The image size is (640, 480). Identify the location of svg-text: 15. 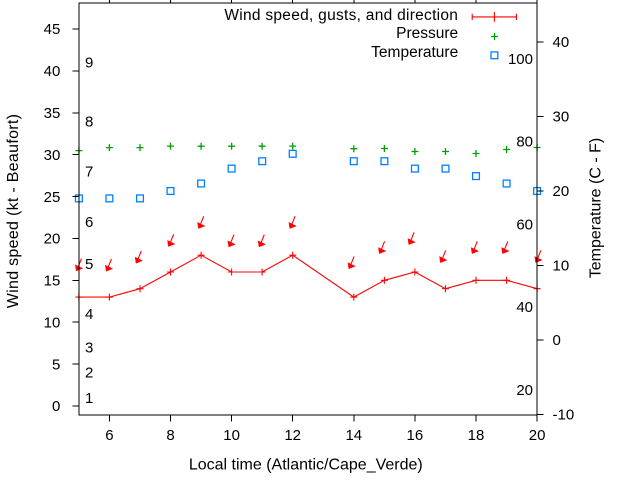
(52, 281).